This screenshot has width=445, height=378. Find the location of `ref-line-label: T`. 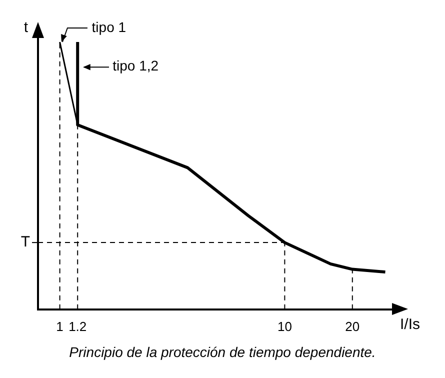

ref-line-label: T is located at coordinates (25, 242).